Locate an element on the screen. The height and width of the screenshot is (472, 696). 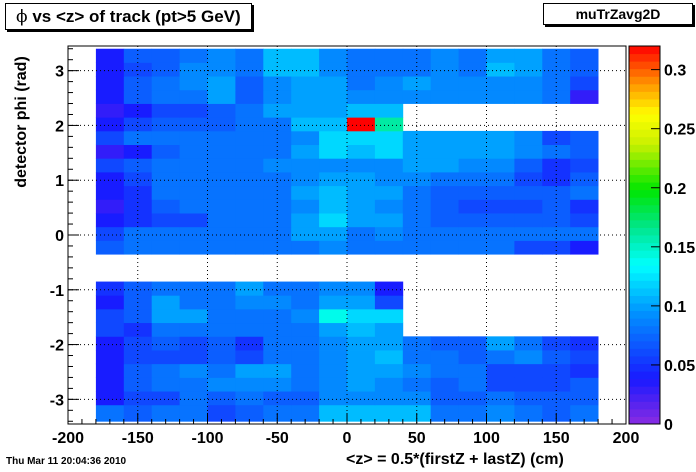
y-tick-label: -3 is located at coordinates (57, 400).